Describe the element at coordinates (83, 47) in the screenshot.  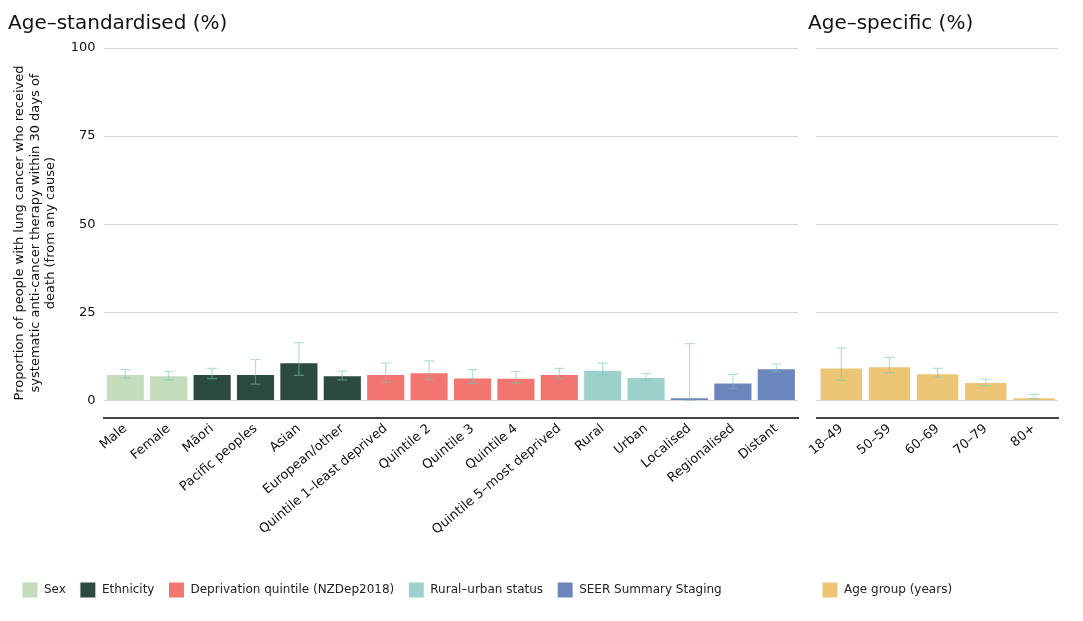
I see `y-tick-label: 100` at that location.